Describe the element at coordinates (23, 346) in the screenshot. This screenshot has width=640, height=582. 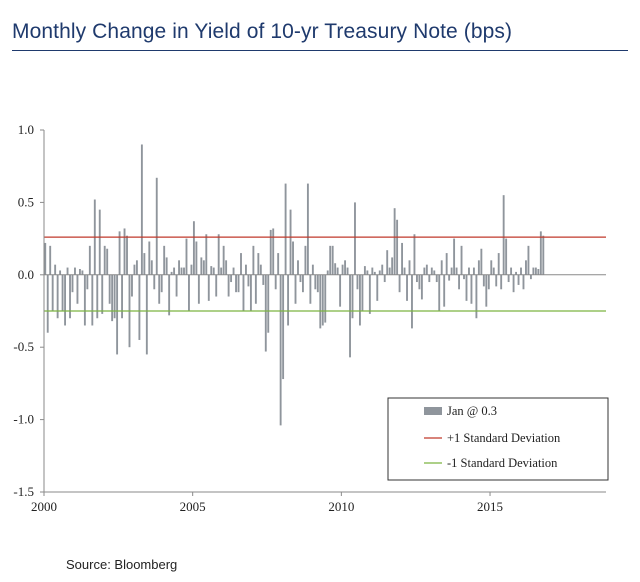
I see `y-tick-label: -0.5` at that location.